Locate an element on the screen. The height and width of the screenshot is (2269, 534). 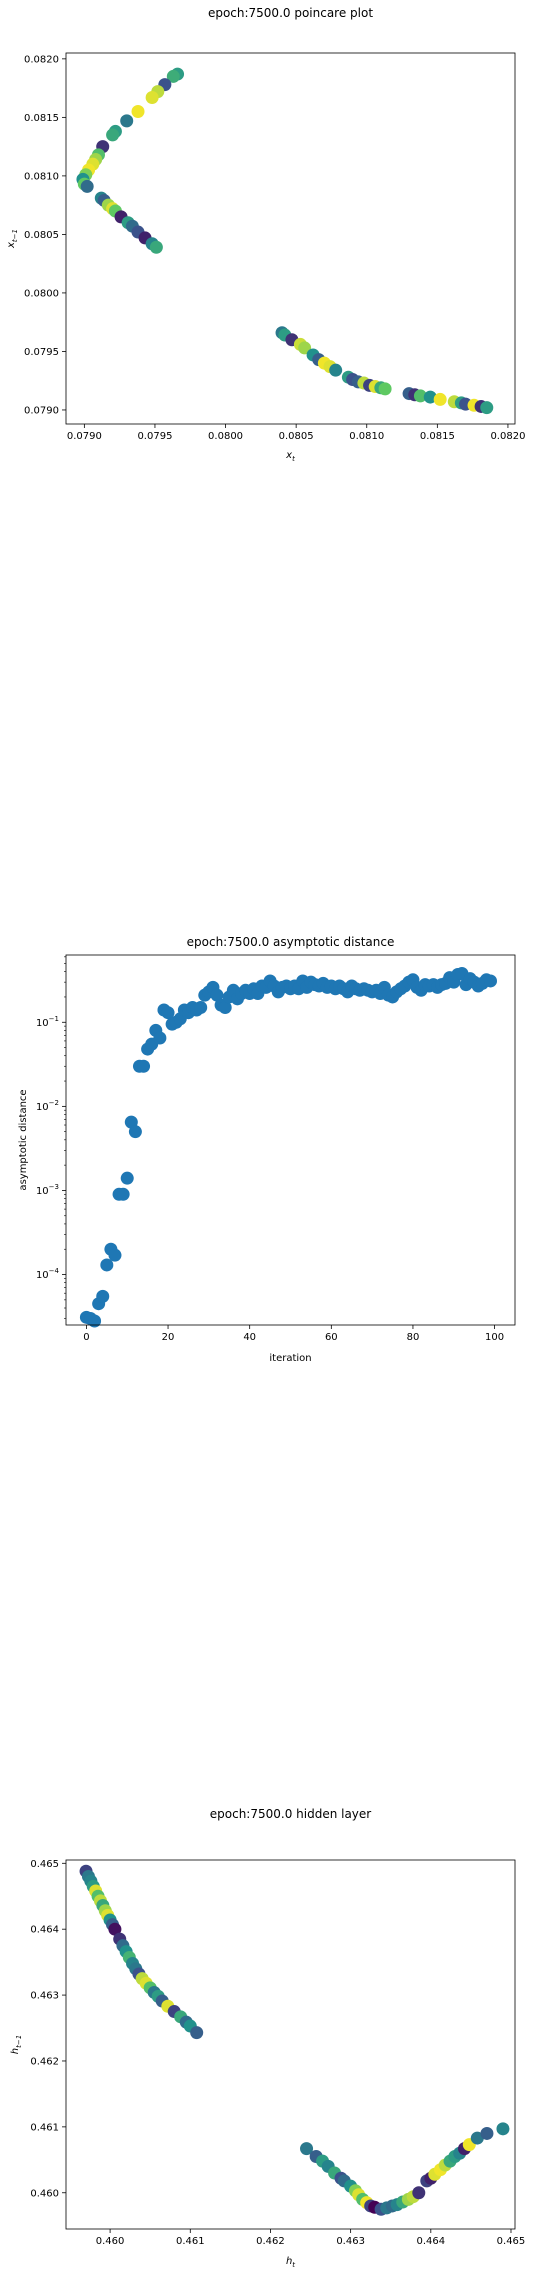
y-tick-label: 0.0800 is located at coordinates (41, 293).